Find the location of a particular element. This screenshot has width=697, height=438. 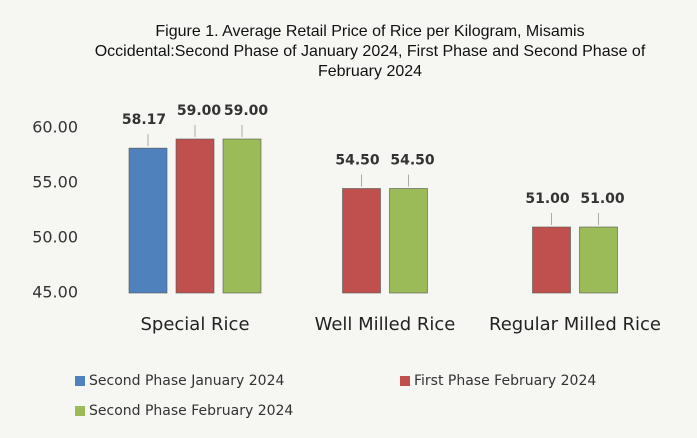

y-tick-label: 55.00 is located at coordinates (55, 182).